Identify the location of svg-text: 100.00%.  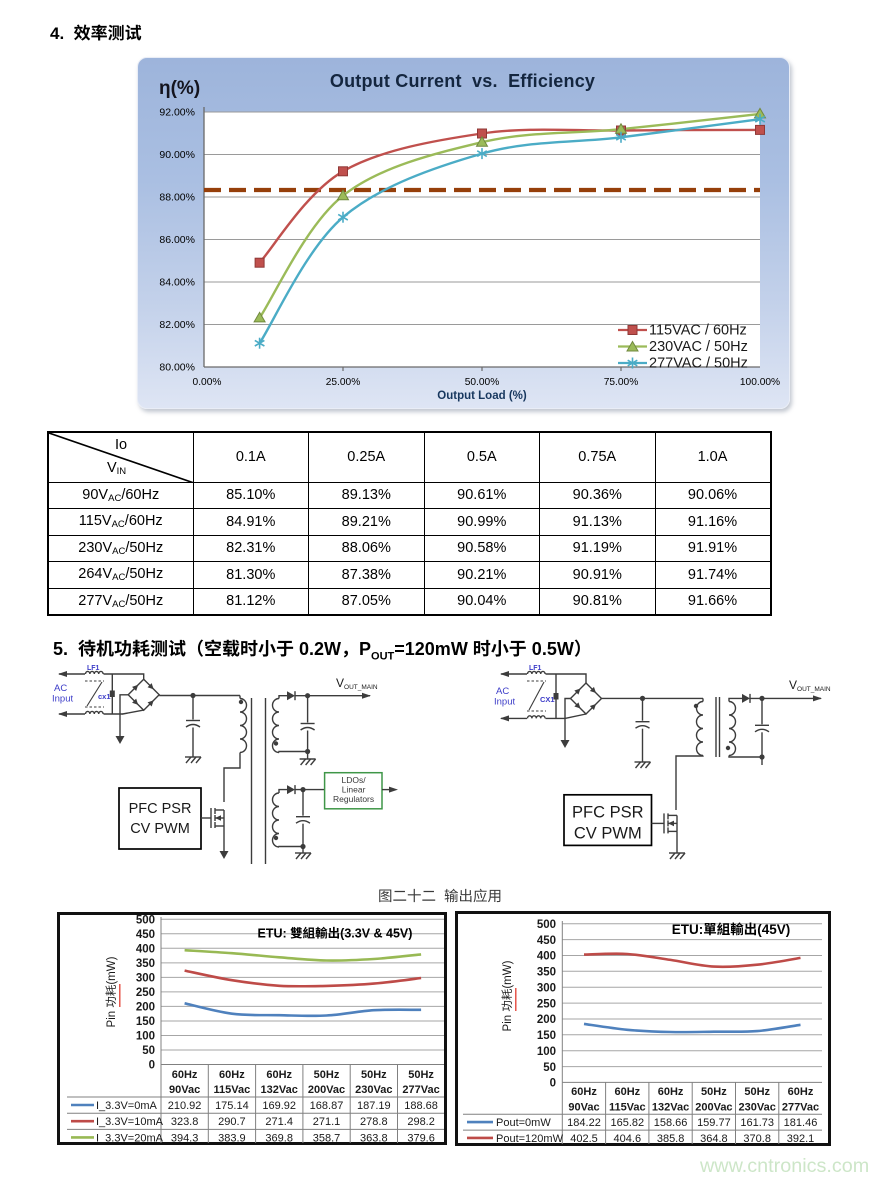
(760, 382).